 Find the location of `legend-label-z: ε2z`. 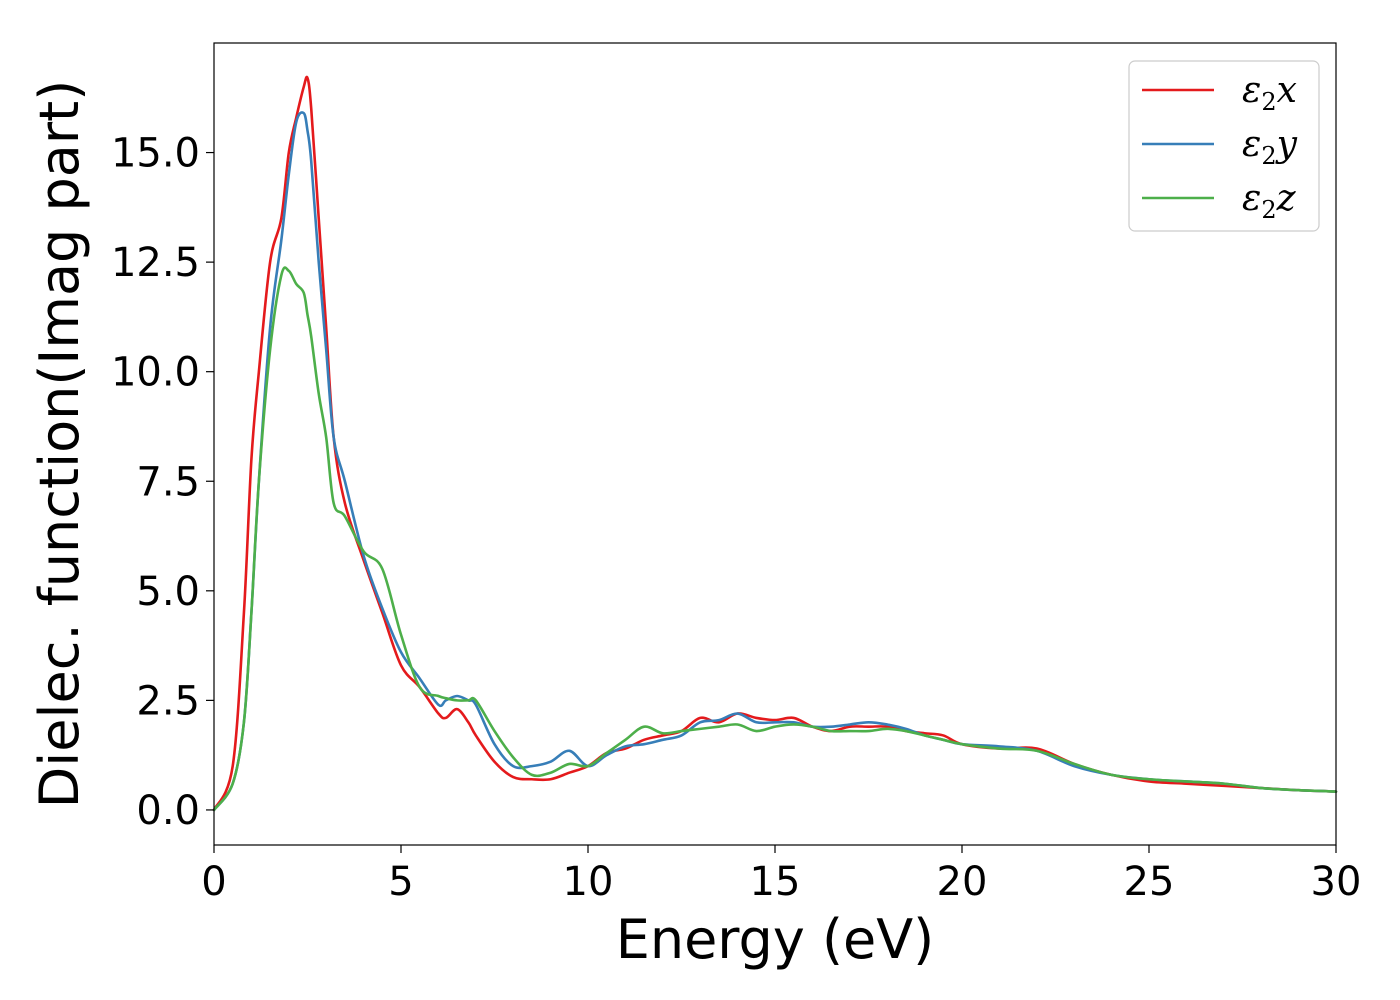

legend-label-z: ε2z is located at coordinates (1269, 201).